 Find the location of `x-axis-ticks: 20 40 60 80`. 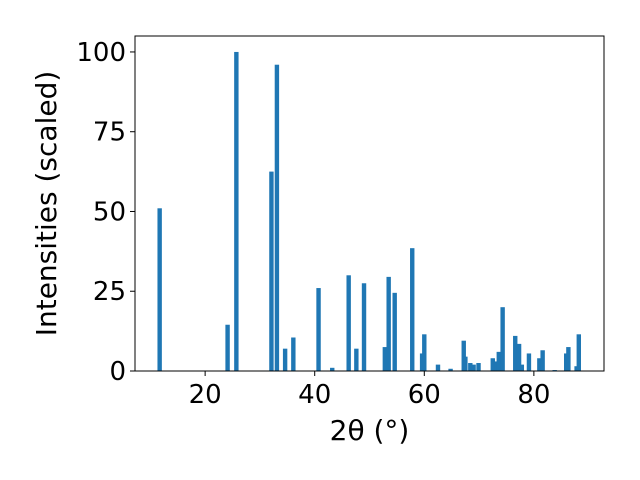

x-axis-ticks: 20 40 60 80 is located at coordinates (369, 390).